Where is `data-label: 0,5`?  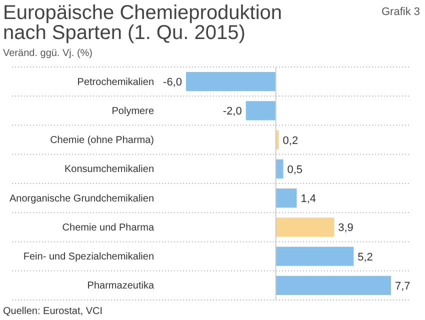
data-label: 0,5 is located at coordinates (295, 170).